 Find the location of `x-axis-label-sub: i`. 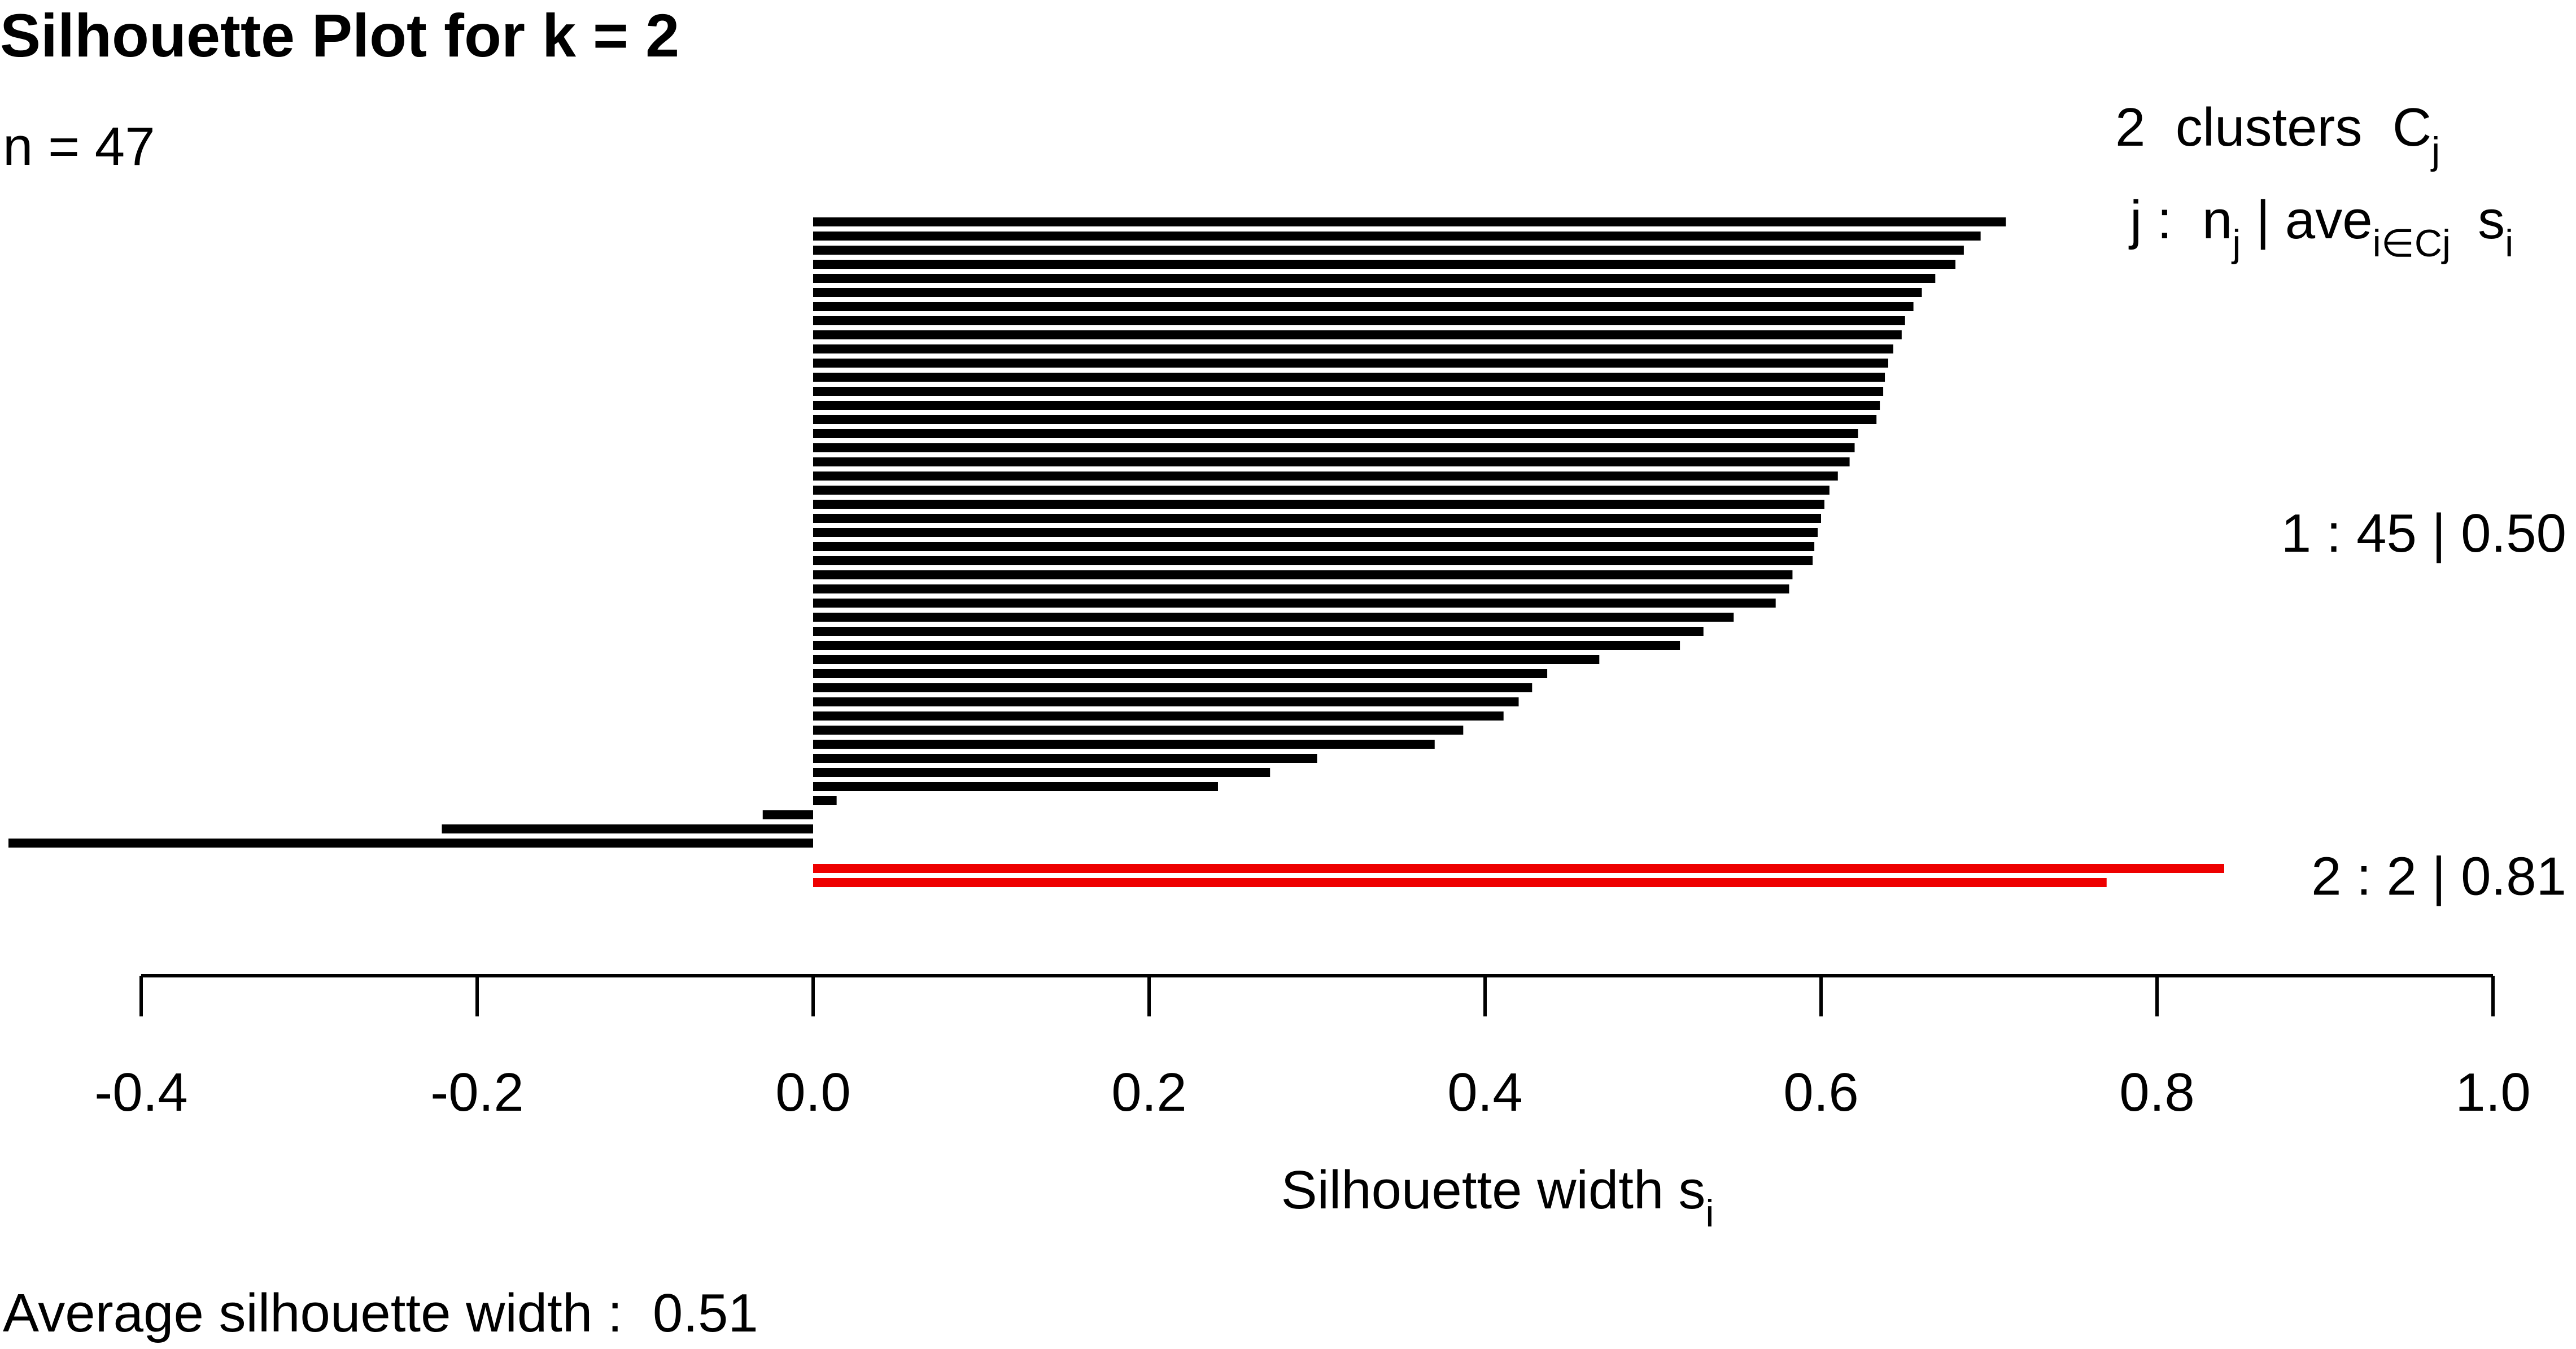

x-axis-label-sub: i is located at coordinates (1709, 1213).